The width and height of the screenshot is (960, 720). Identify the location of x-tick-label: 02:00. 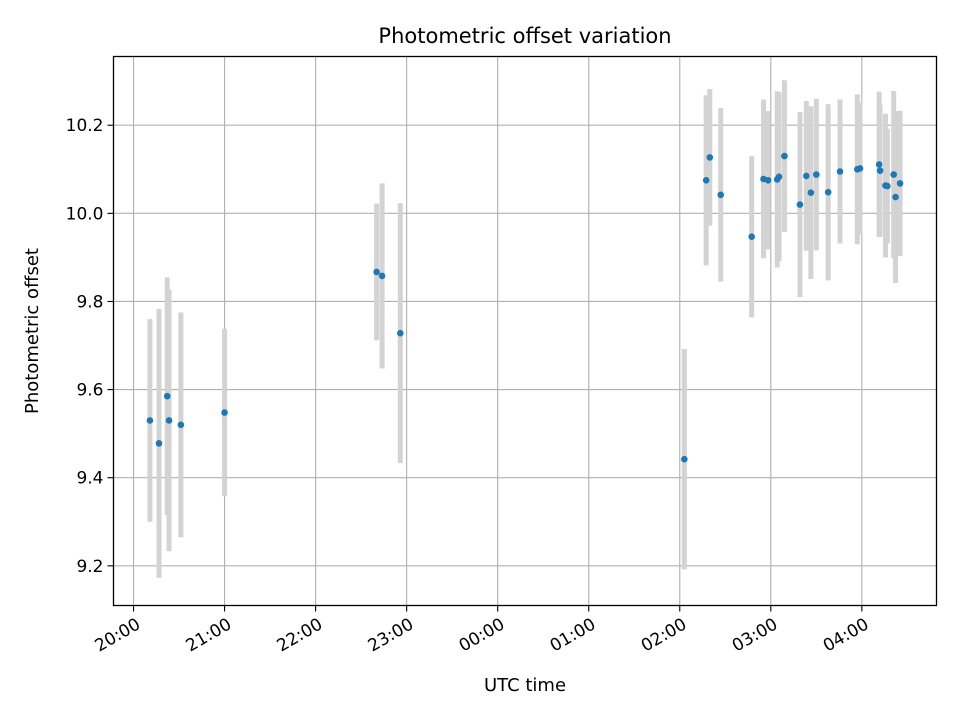
(664, 636).